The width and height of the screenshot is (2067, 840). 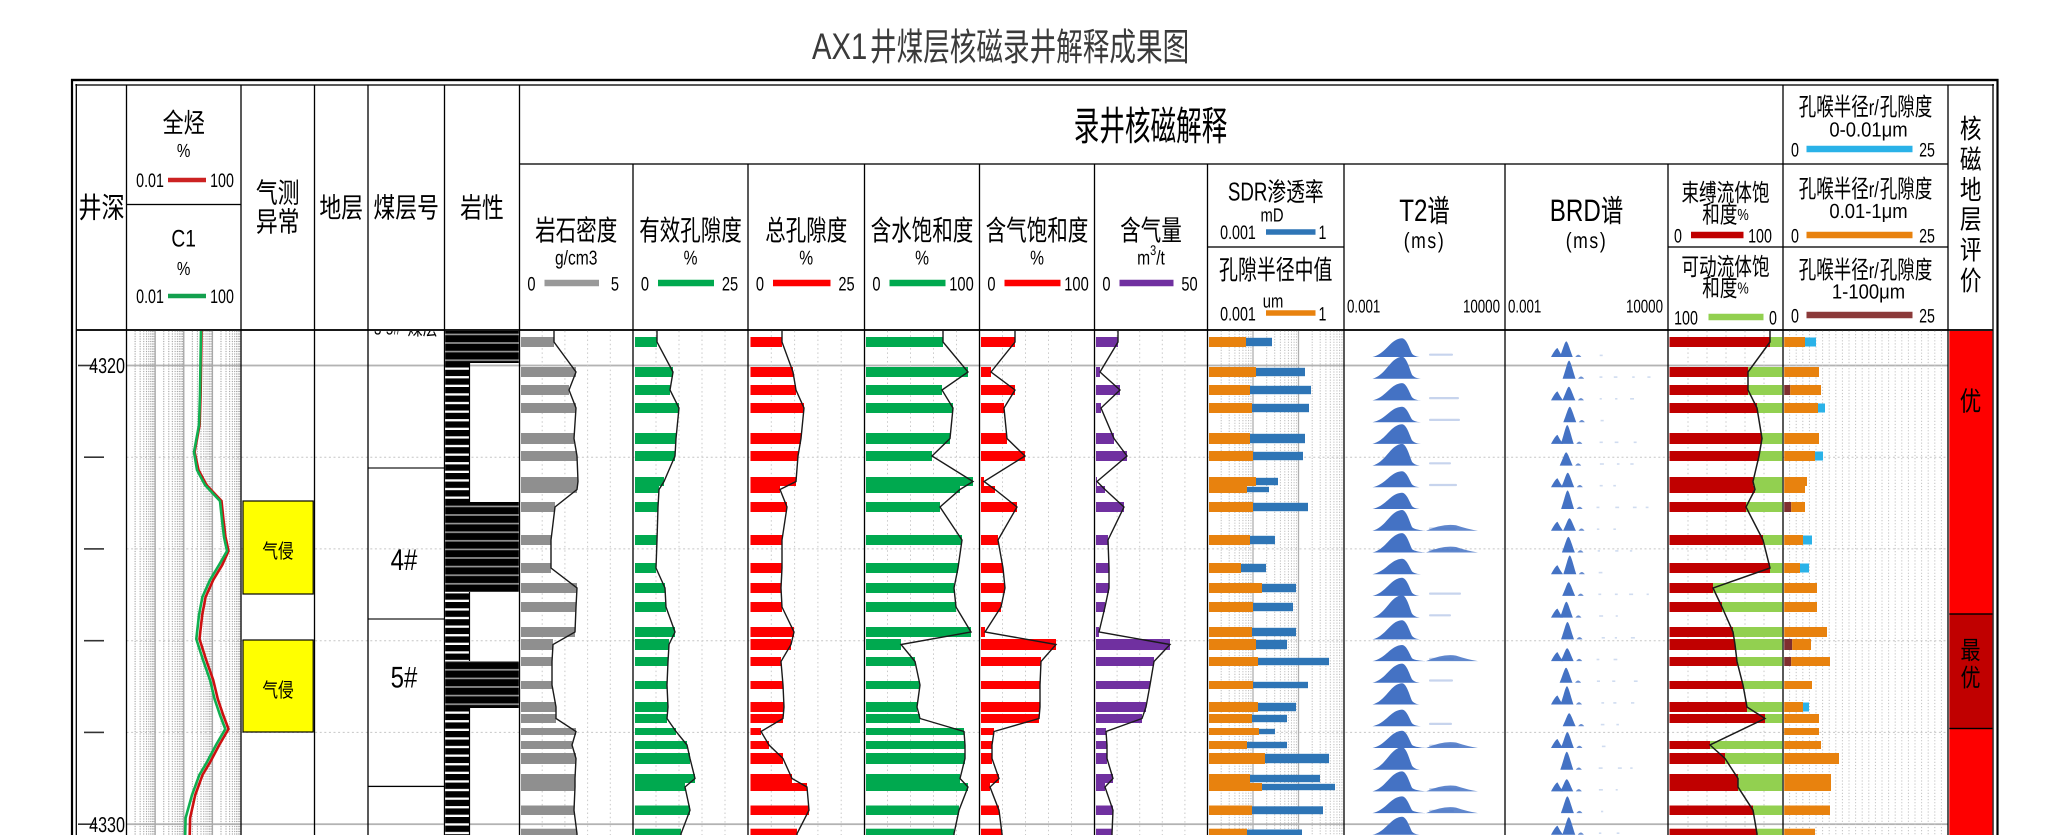 I want to click on svg-text: 5, so click(x=615, y=285).